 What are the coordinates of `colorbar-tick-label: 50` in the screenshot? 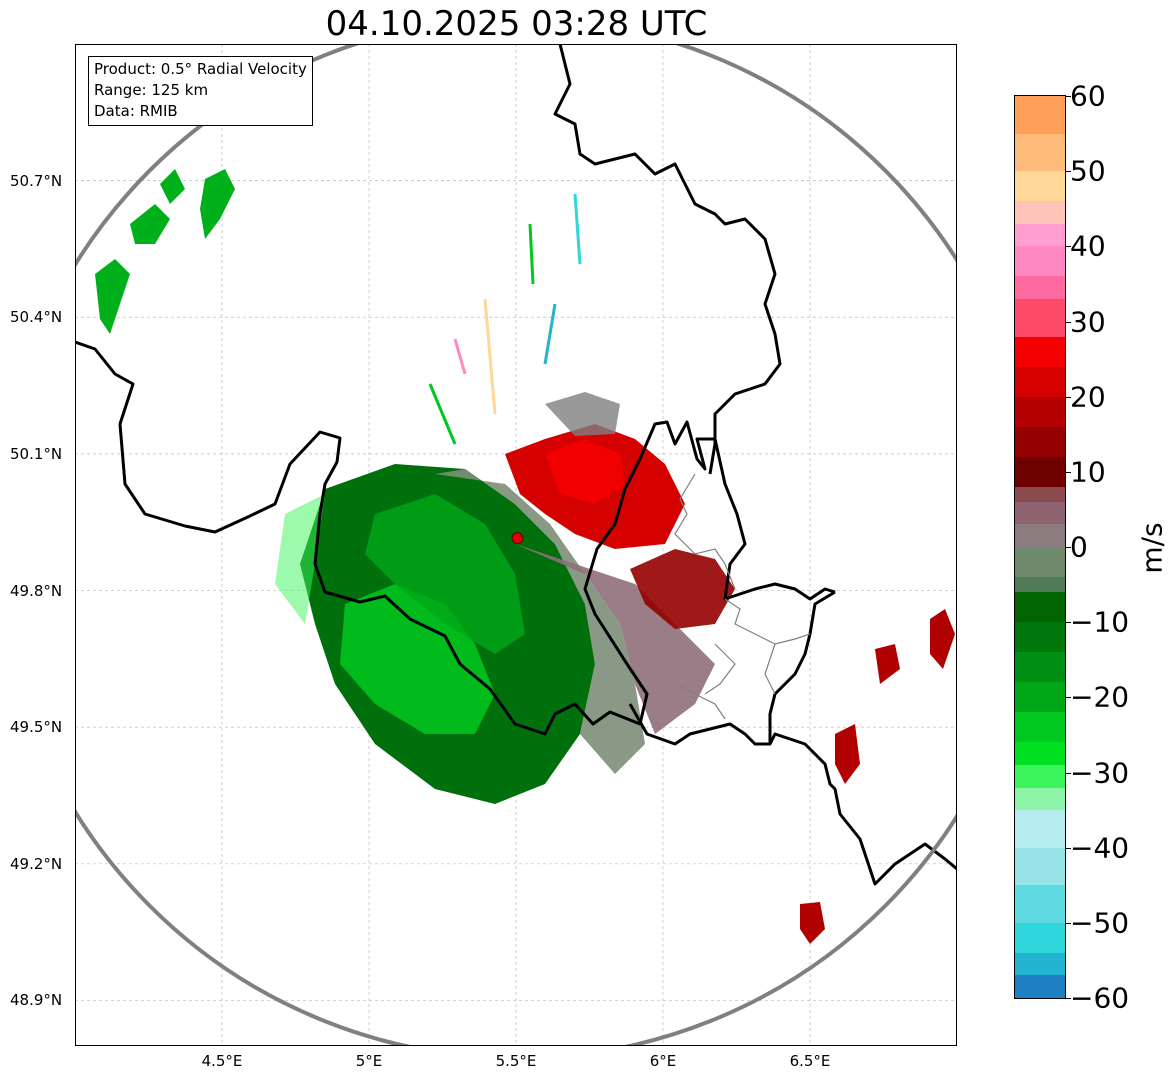 It's located at (1088, 171).